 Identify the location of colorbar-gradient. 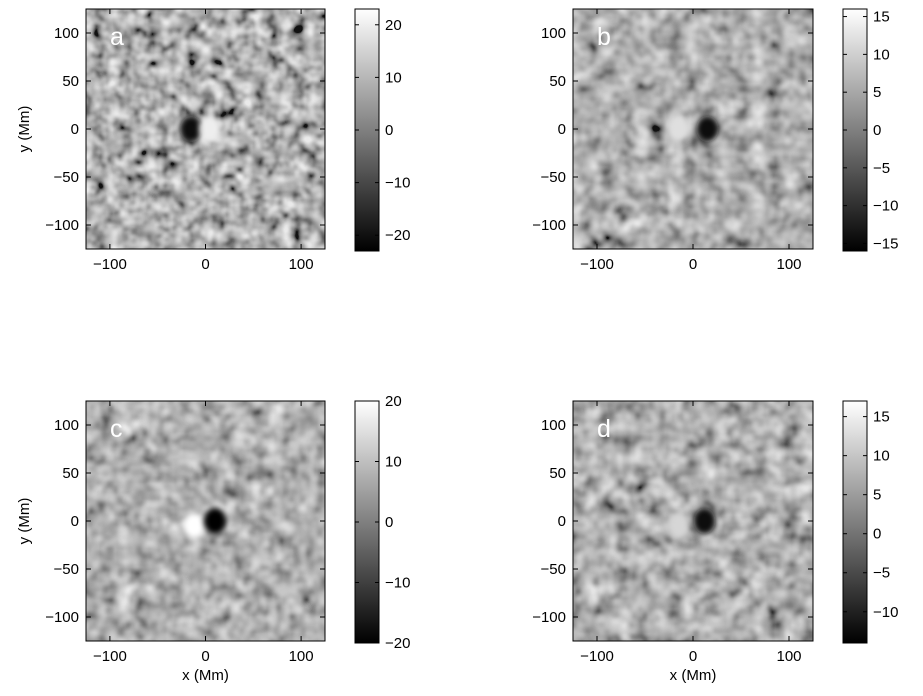
(855, 522).